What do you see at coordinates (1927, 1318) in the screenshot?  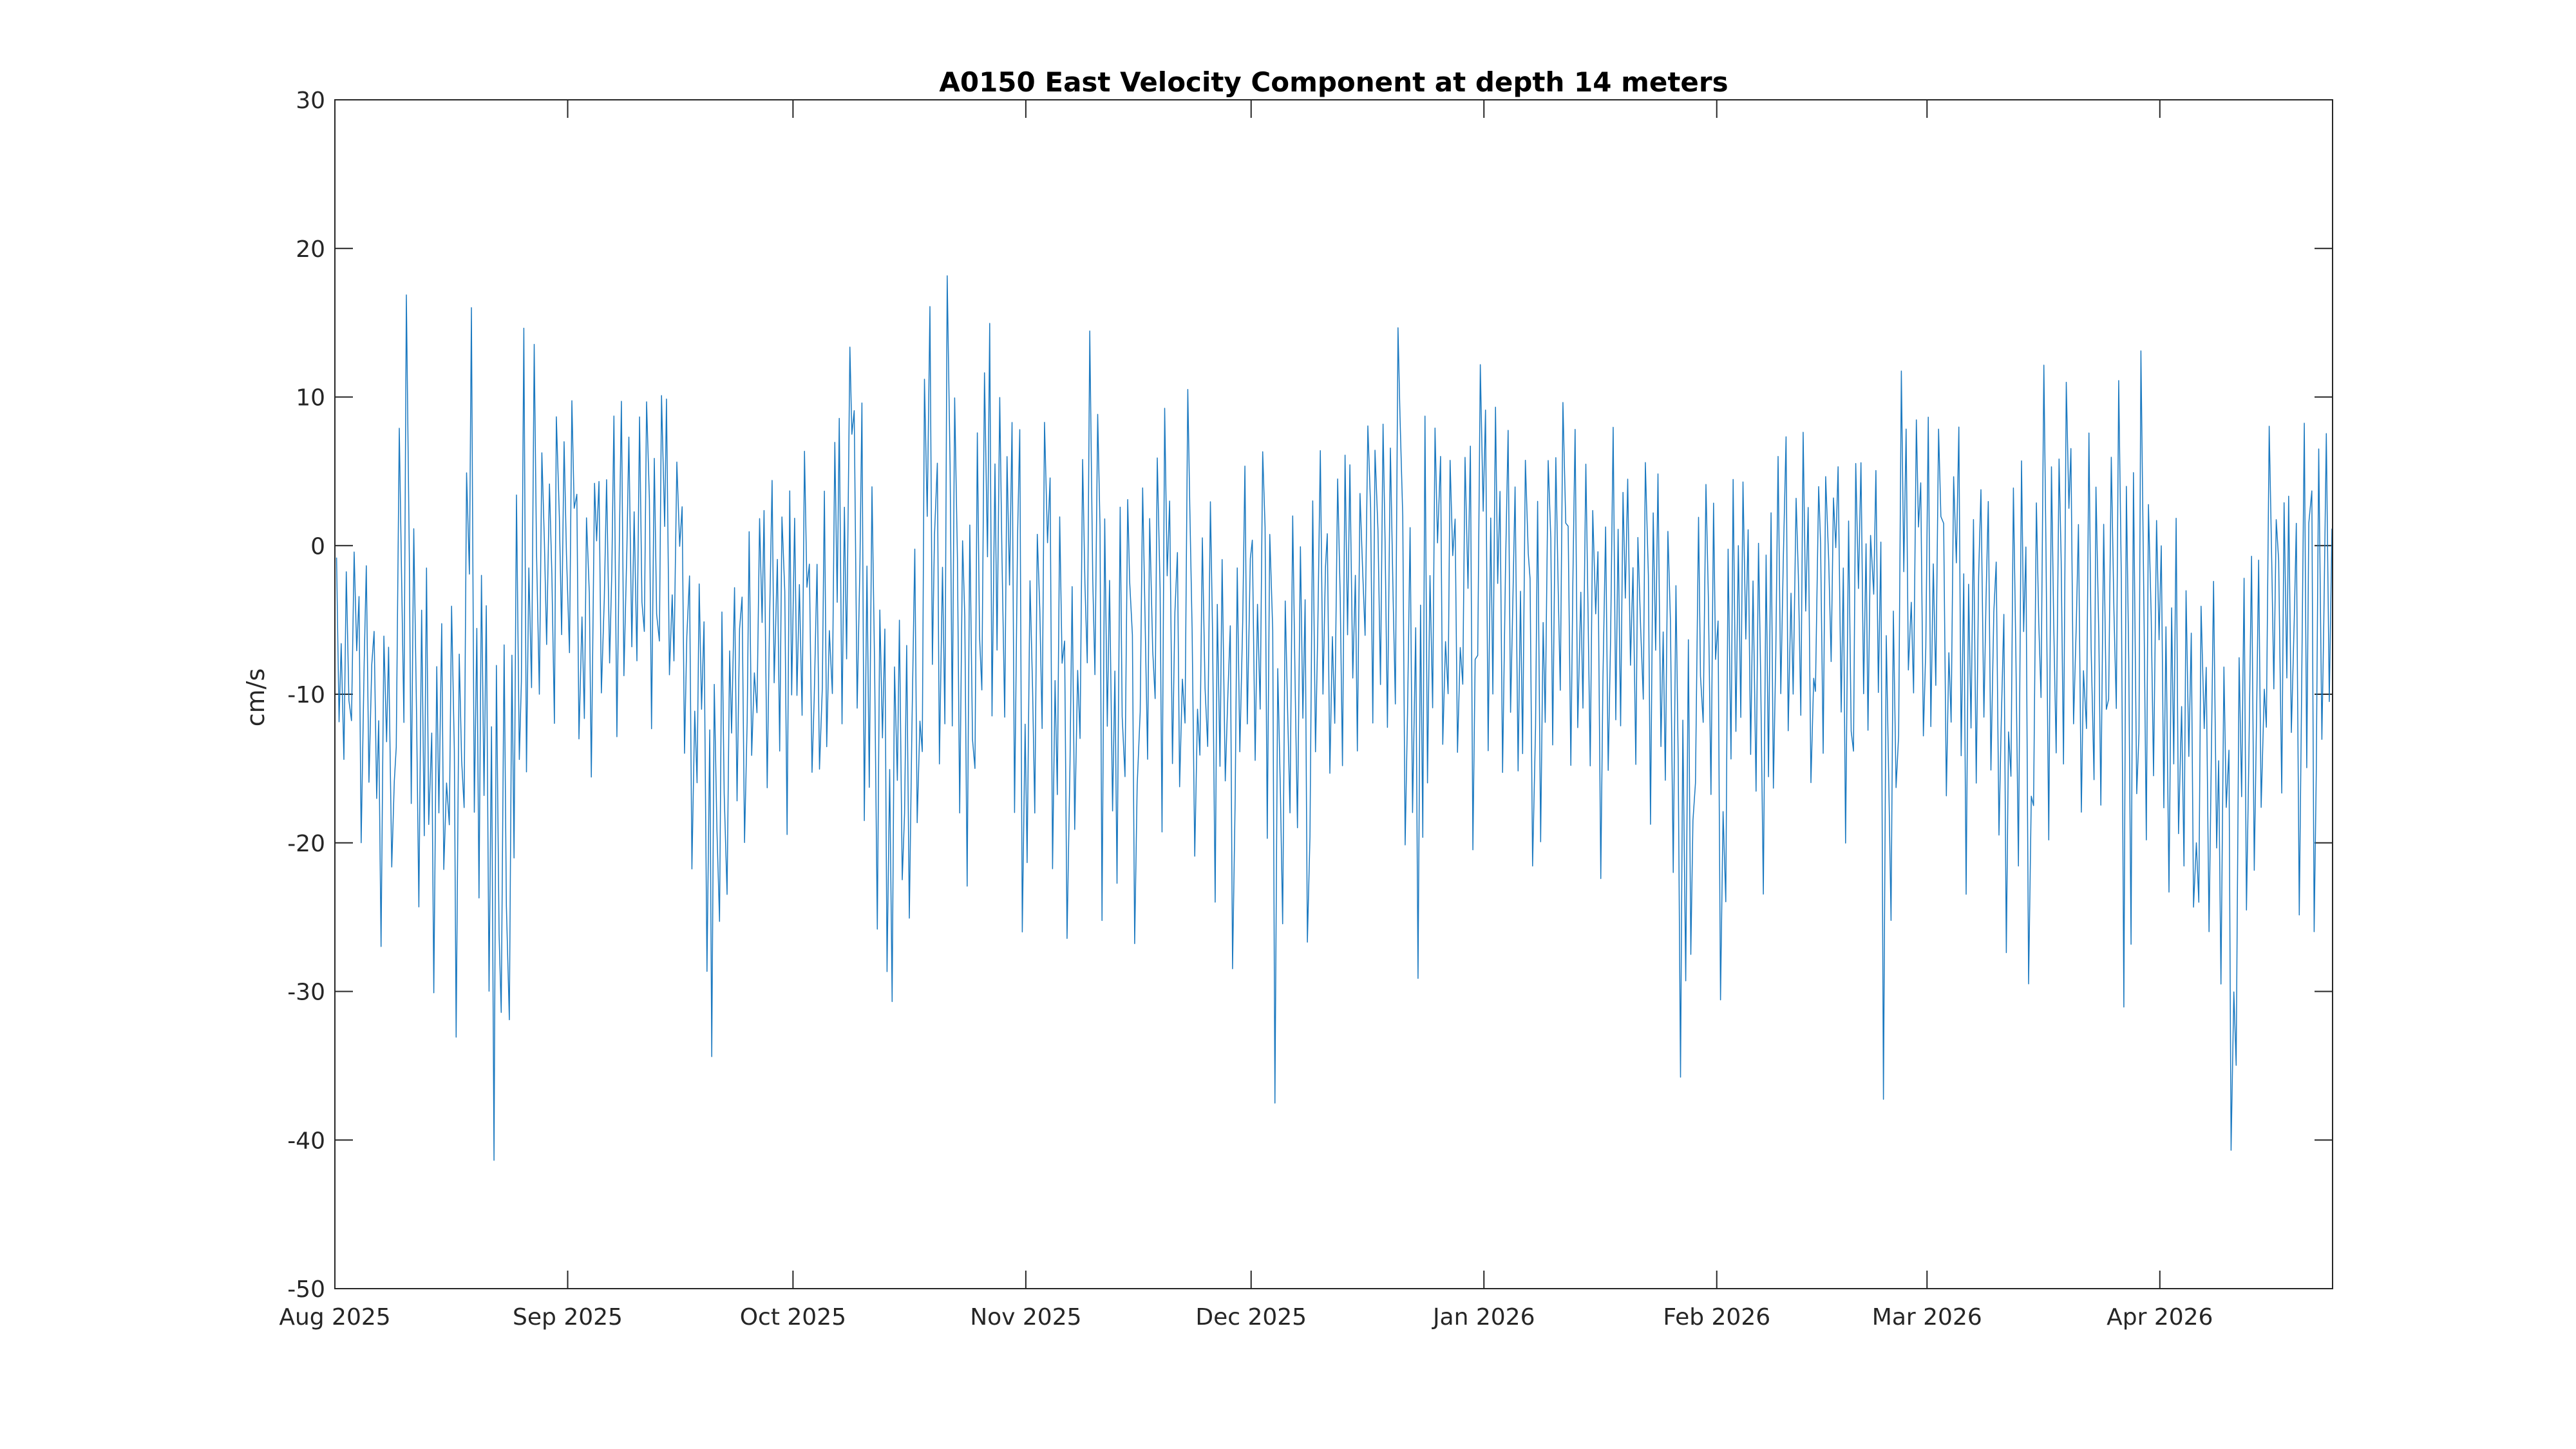 I see `x-tick-label: Mar 2026` at bounding box center [1927, 1318].